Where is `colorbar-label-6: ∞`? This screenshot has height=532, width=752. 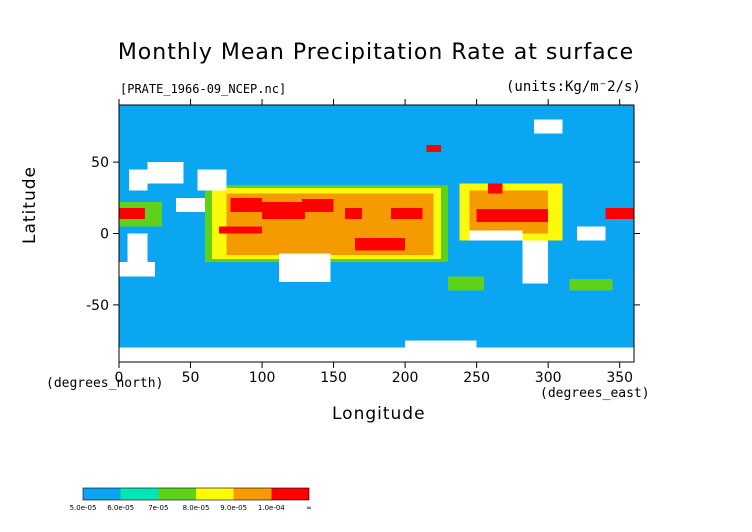 colorbar-label-6: ∞ is located at coordinates (309, 508).